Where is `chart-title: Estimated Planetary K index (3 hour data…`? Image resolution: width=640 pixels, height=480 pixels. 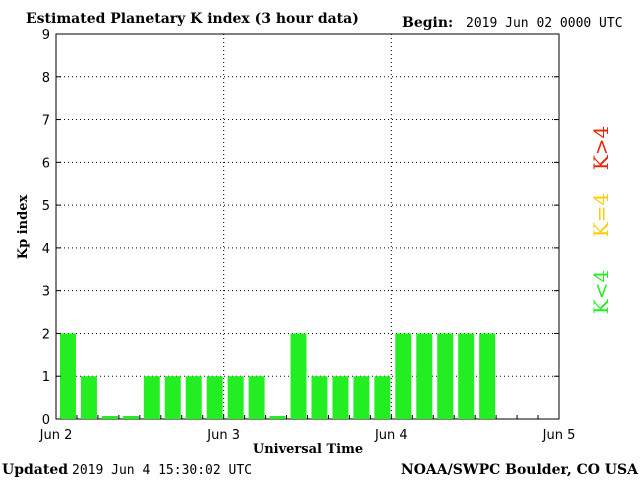
chart-title: Estimated Planetary K index (3 hour data… is located at coordinates (192, 19).